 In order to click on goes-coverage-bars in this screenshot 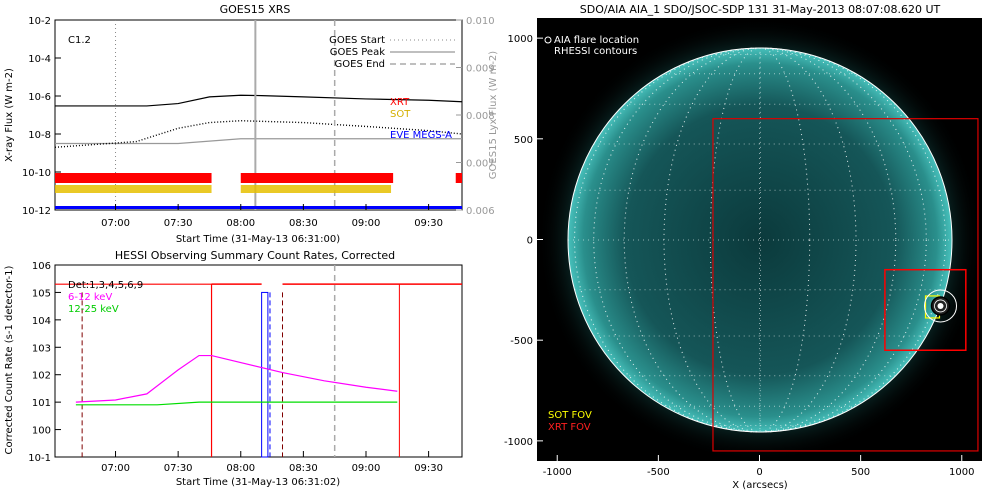, I will do `click(258, 191)`.